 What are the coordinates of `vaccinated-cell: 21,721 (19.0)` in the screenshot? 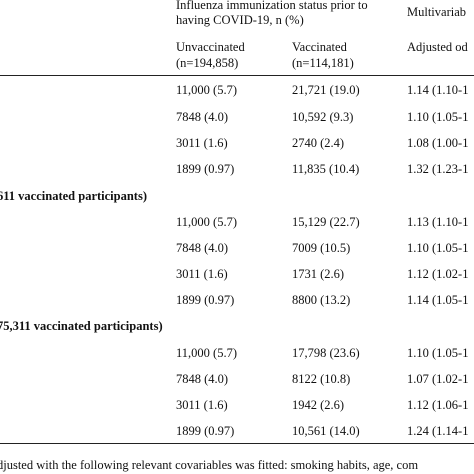 It's located at (326, 90).